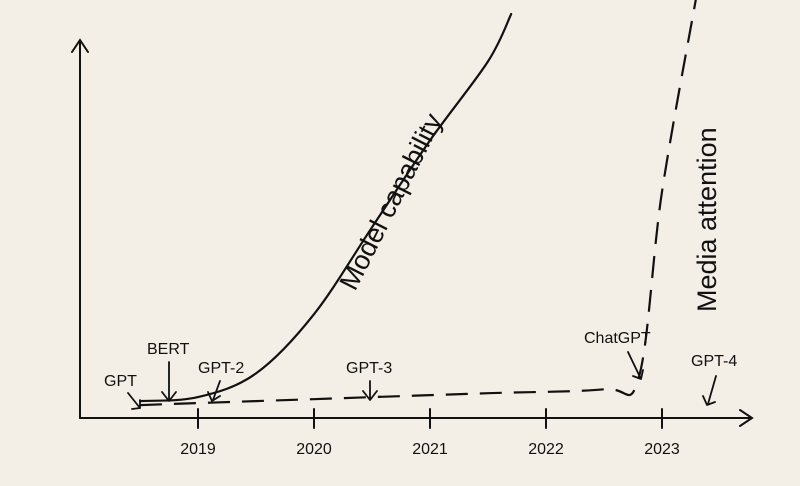 The image size is (800, 486). Describe the element at coordinates (714, 361) in the screenshot. I see `annotation-label: GPT-4` at that location.